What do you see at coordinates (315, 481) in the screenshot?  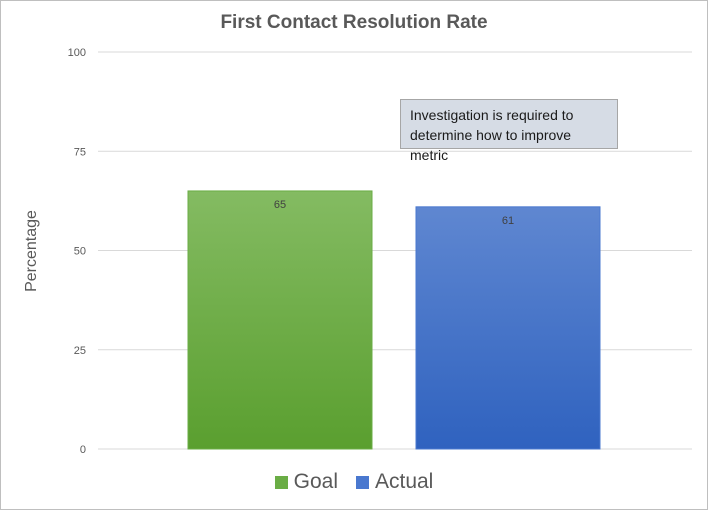 I see `legend-label-goal: Goal` at bounding box center [315, 481].